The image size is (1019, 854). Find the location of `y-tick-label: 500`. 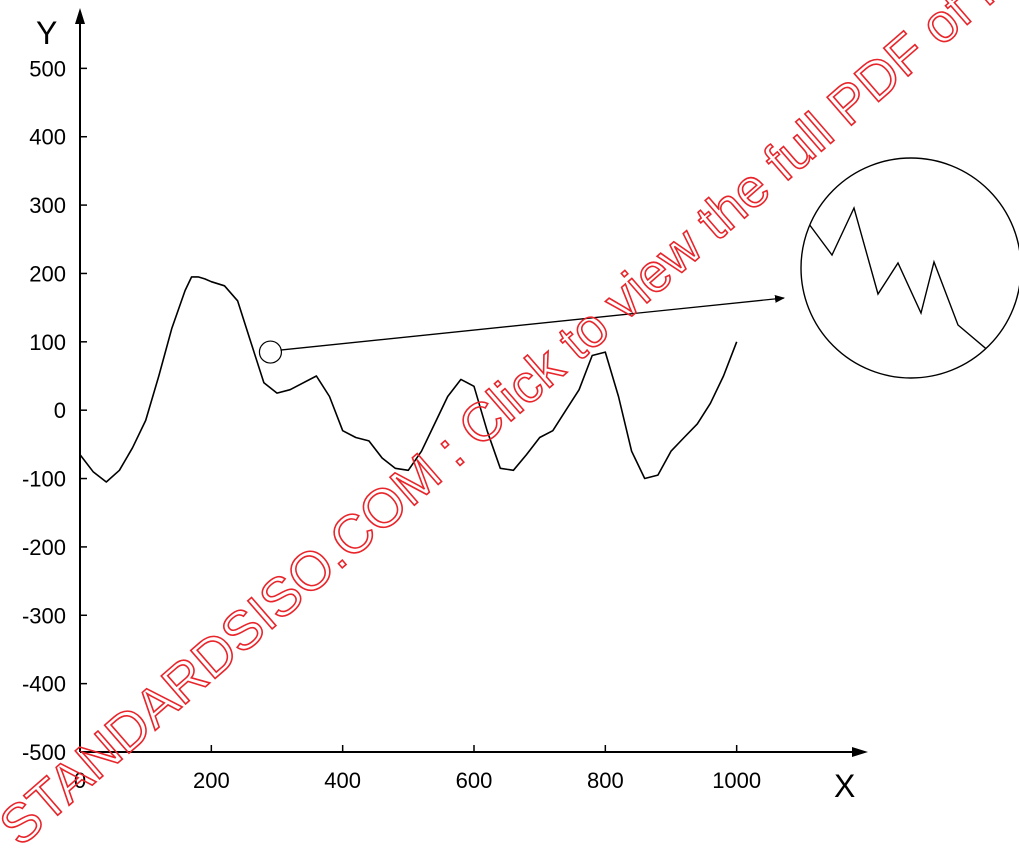

y-tick-label: 500 is located at coordinates (47, 68).